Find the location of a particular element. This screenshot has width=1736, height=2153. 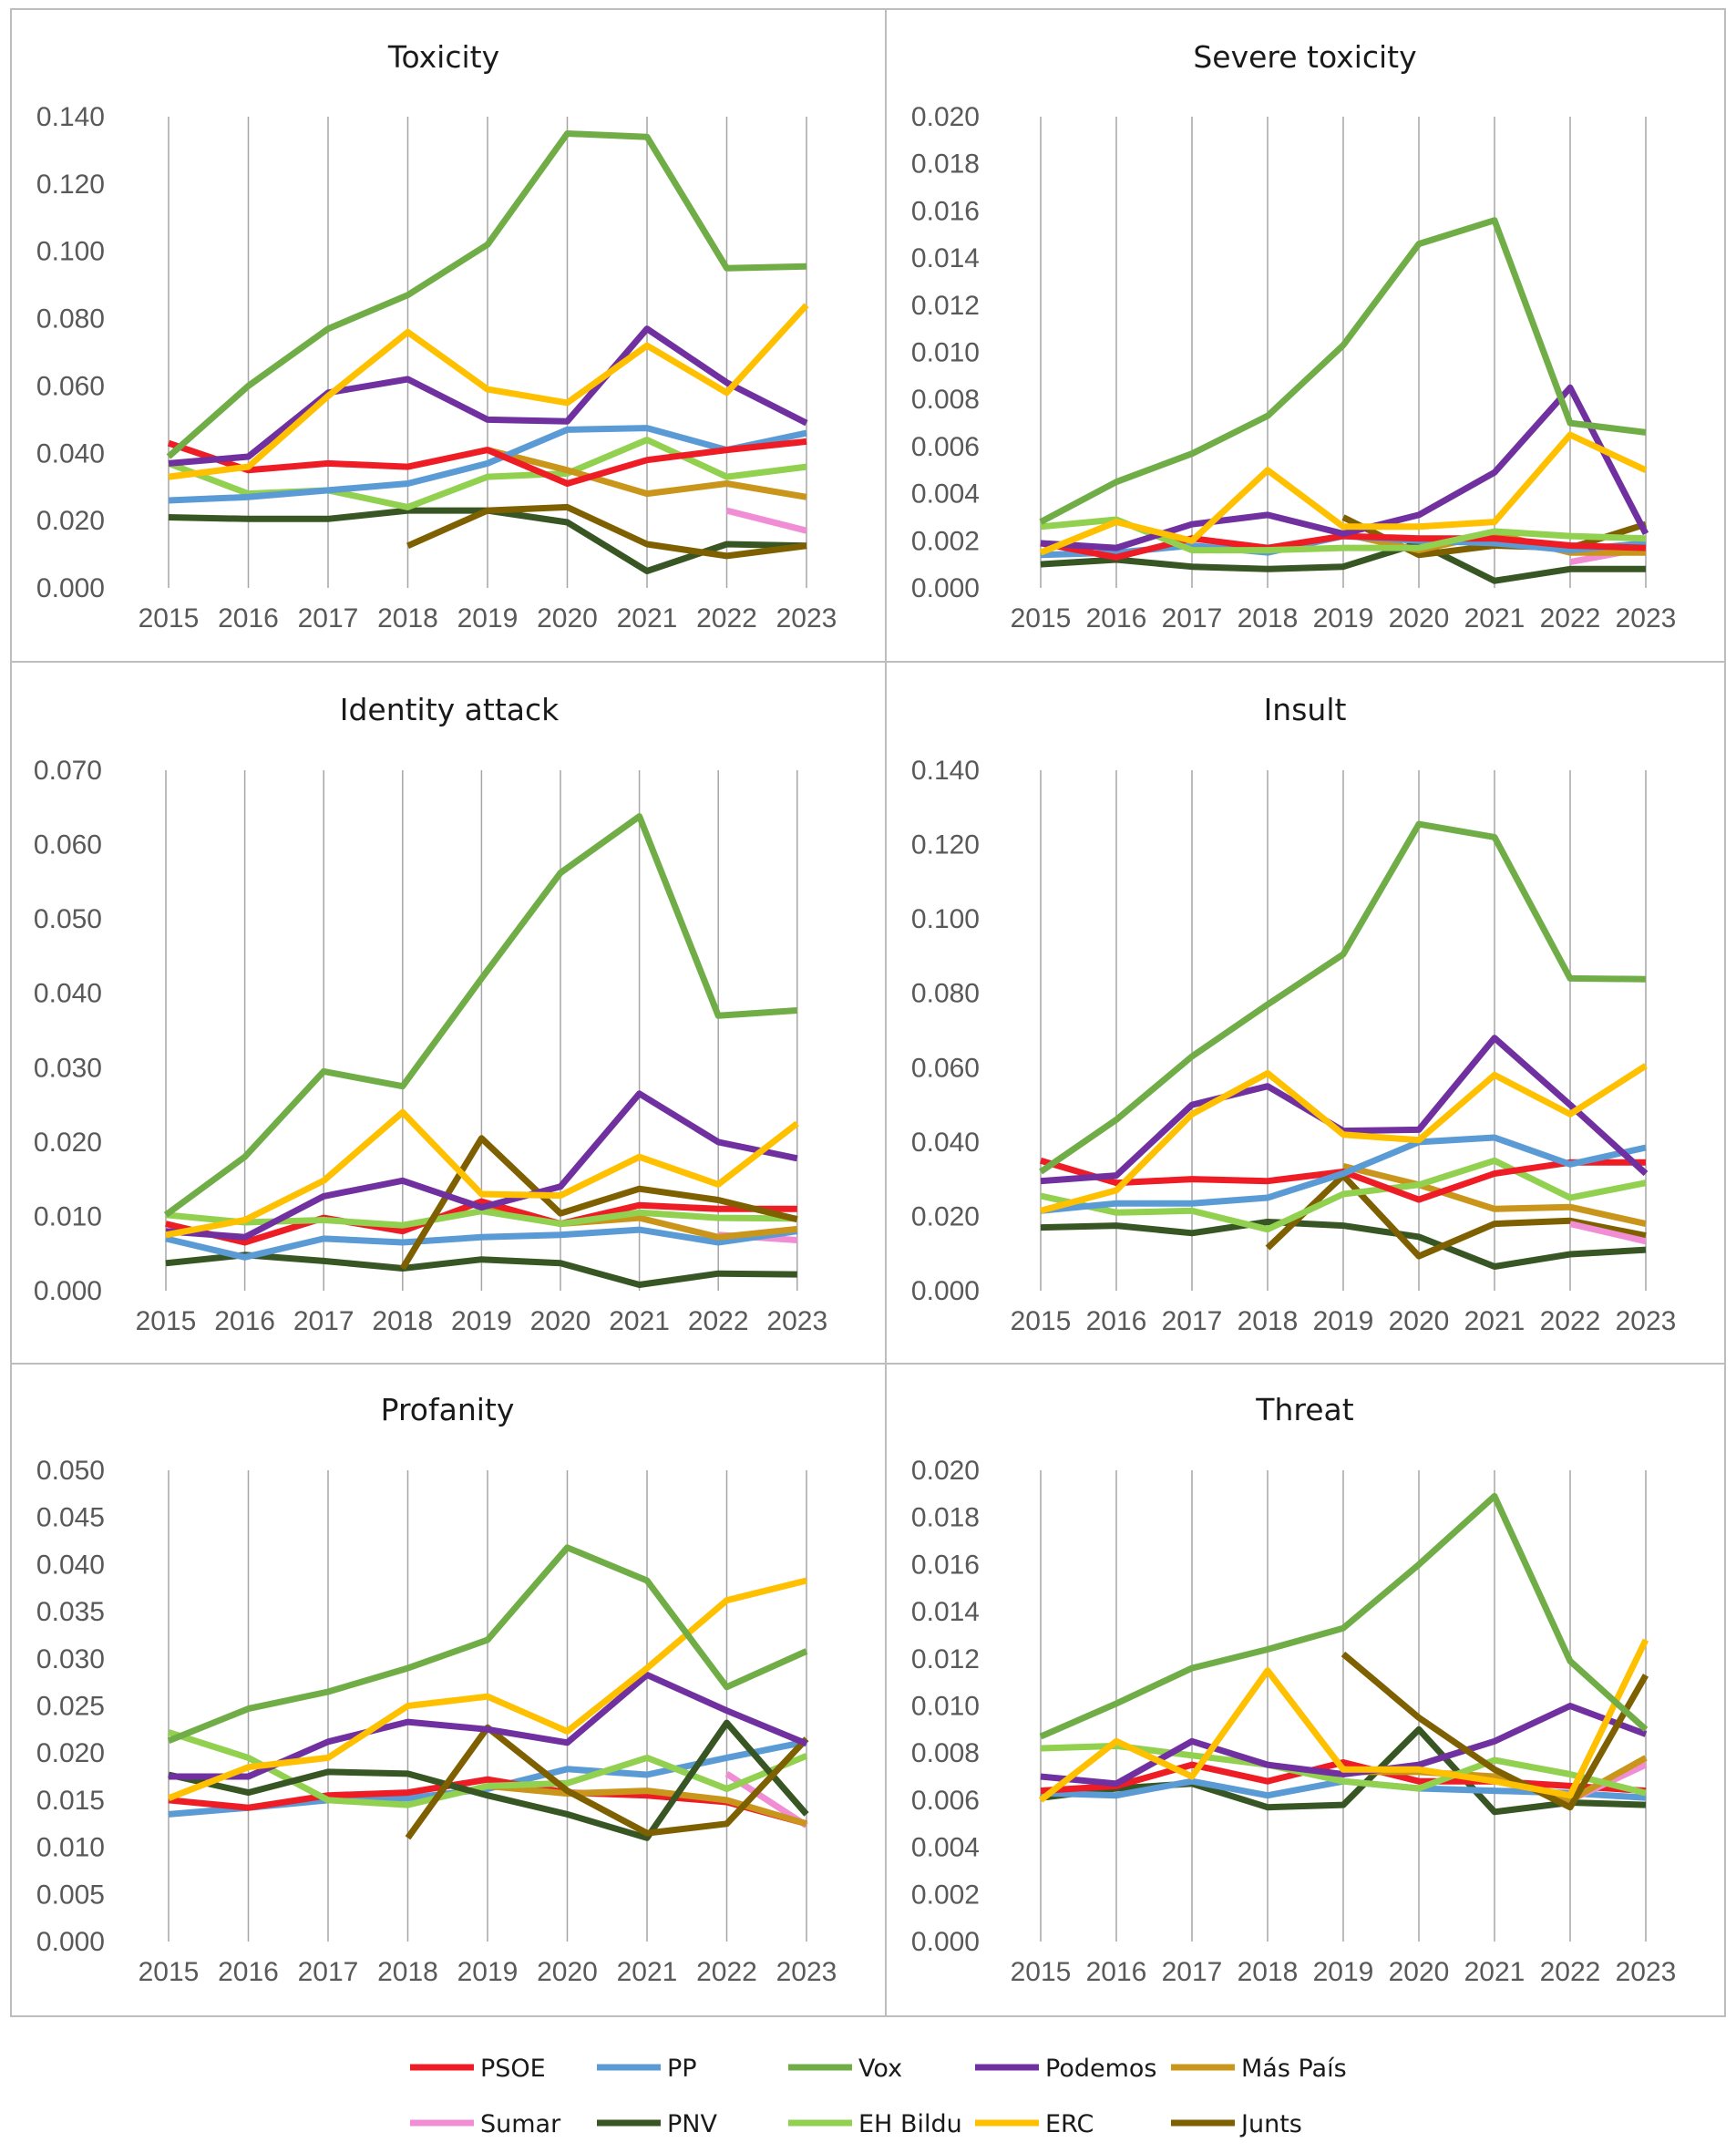

y-tick-label: 0.012 is located at coordinates (945, 1659).